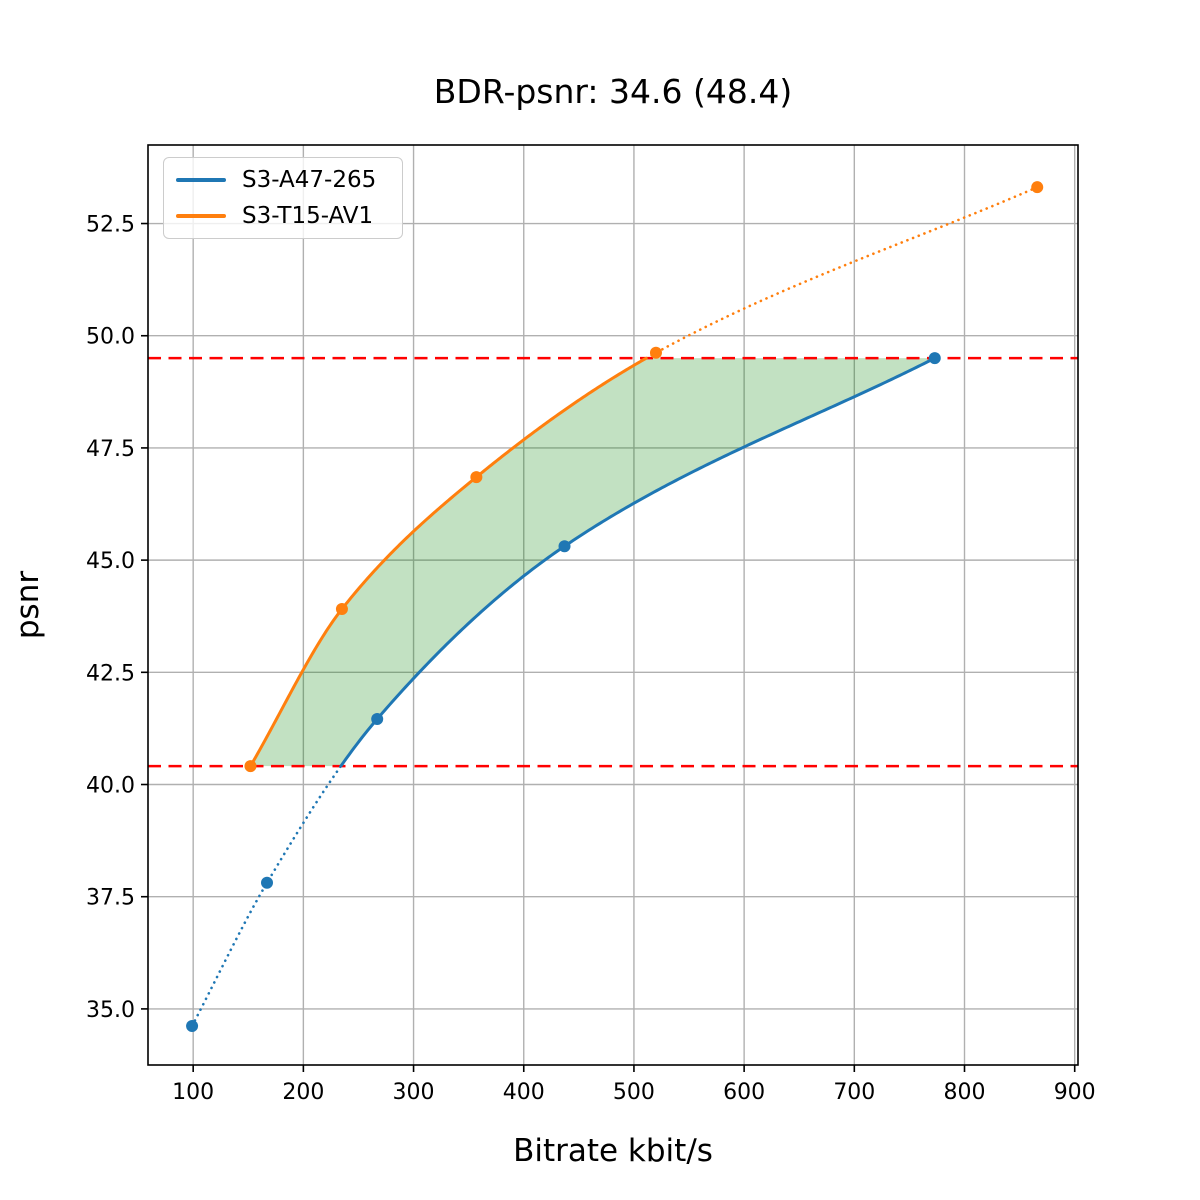 The width and height of the screenshot is (1200, 1200). I want to click on x-tick-label: 200, so click(303, 1092).